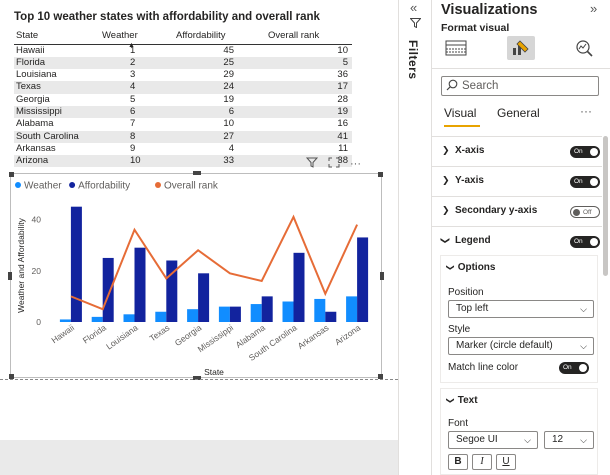  Describe the element at coordinates (380, 376) in the screenshot. I see `resize-handle-bottom-right` at that location.